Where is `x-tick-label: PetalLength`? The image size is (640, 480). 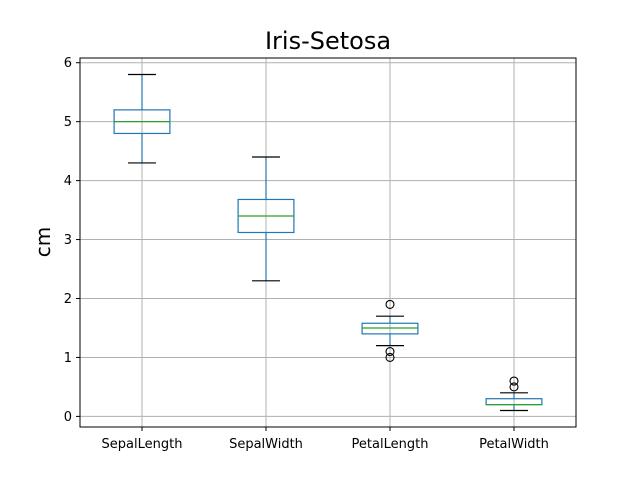
x-tick-label: PetalLength is located at coordinates (390, 444).